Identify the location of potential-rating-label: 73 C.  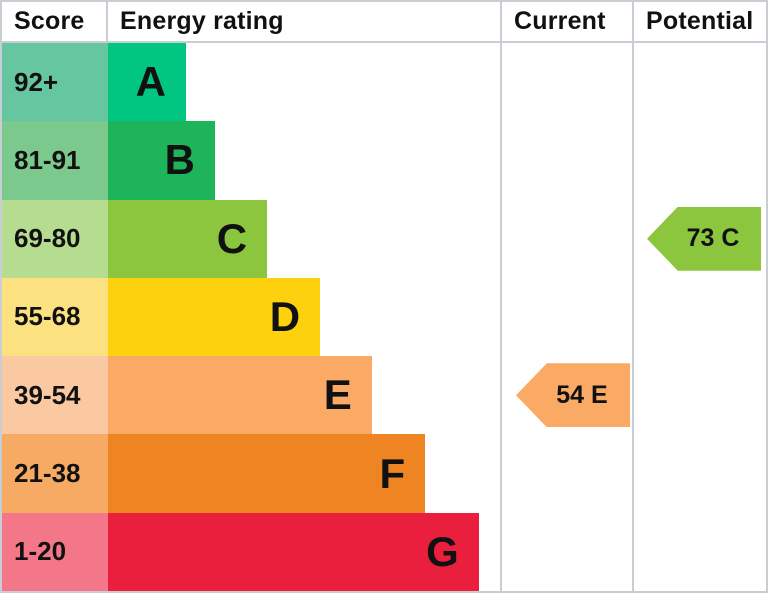
(713, 238).